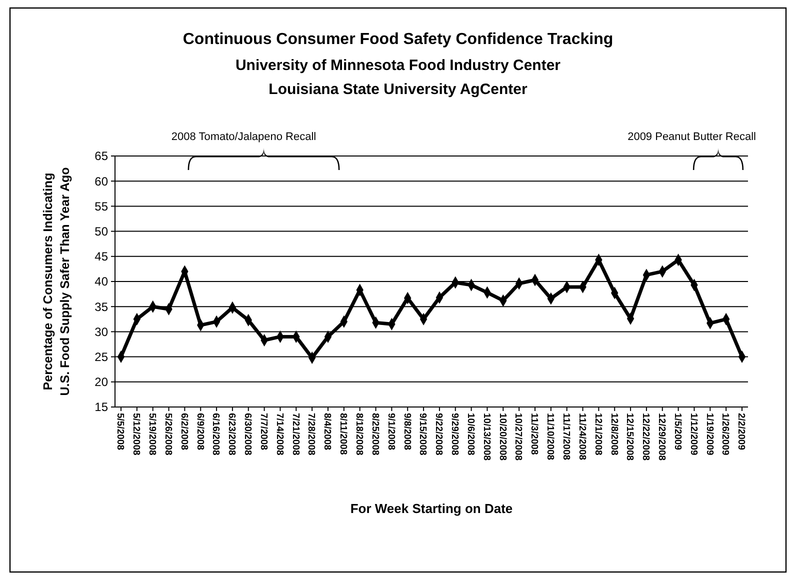 The height and width of the screenshot is (581, 796). I want to click on x-tick-label: 11/10/2008, so click(550, 436).